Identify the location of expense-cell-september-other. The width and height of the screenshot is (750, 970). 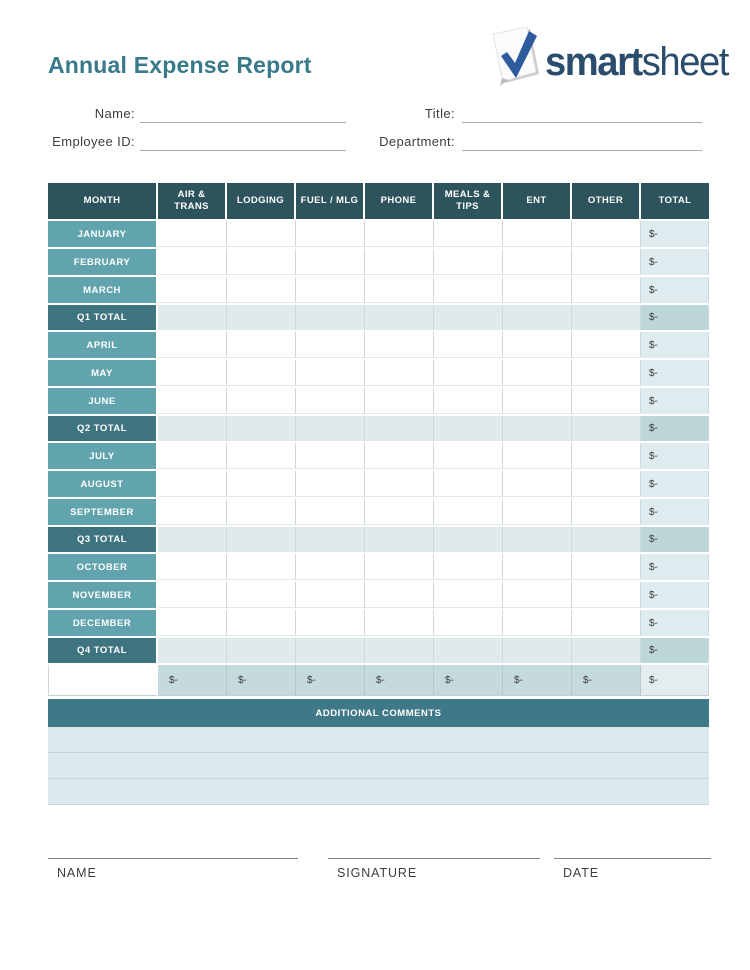
(606, 512).